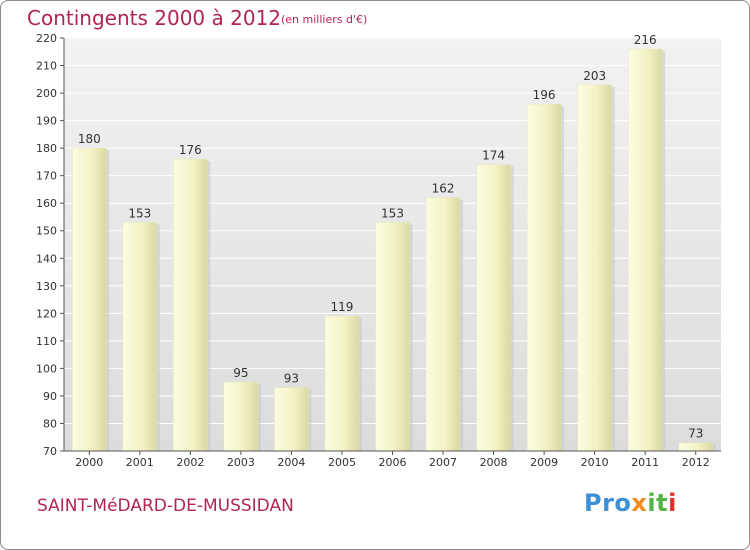  I want to click on y-tick-label: 80, so click(50, 423).